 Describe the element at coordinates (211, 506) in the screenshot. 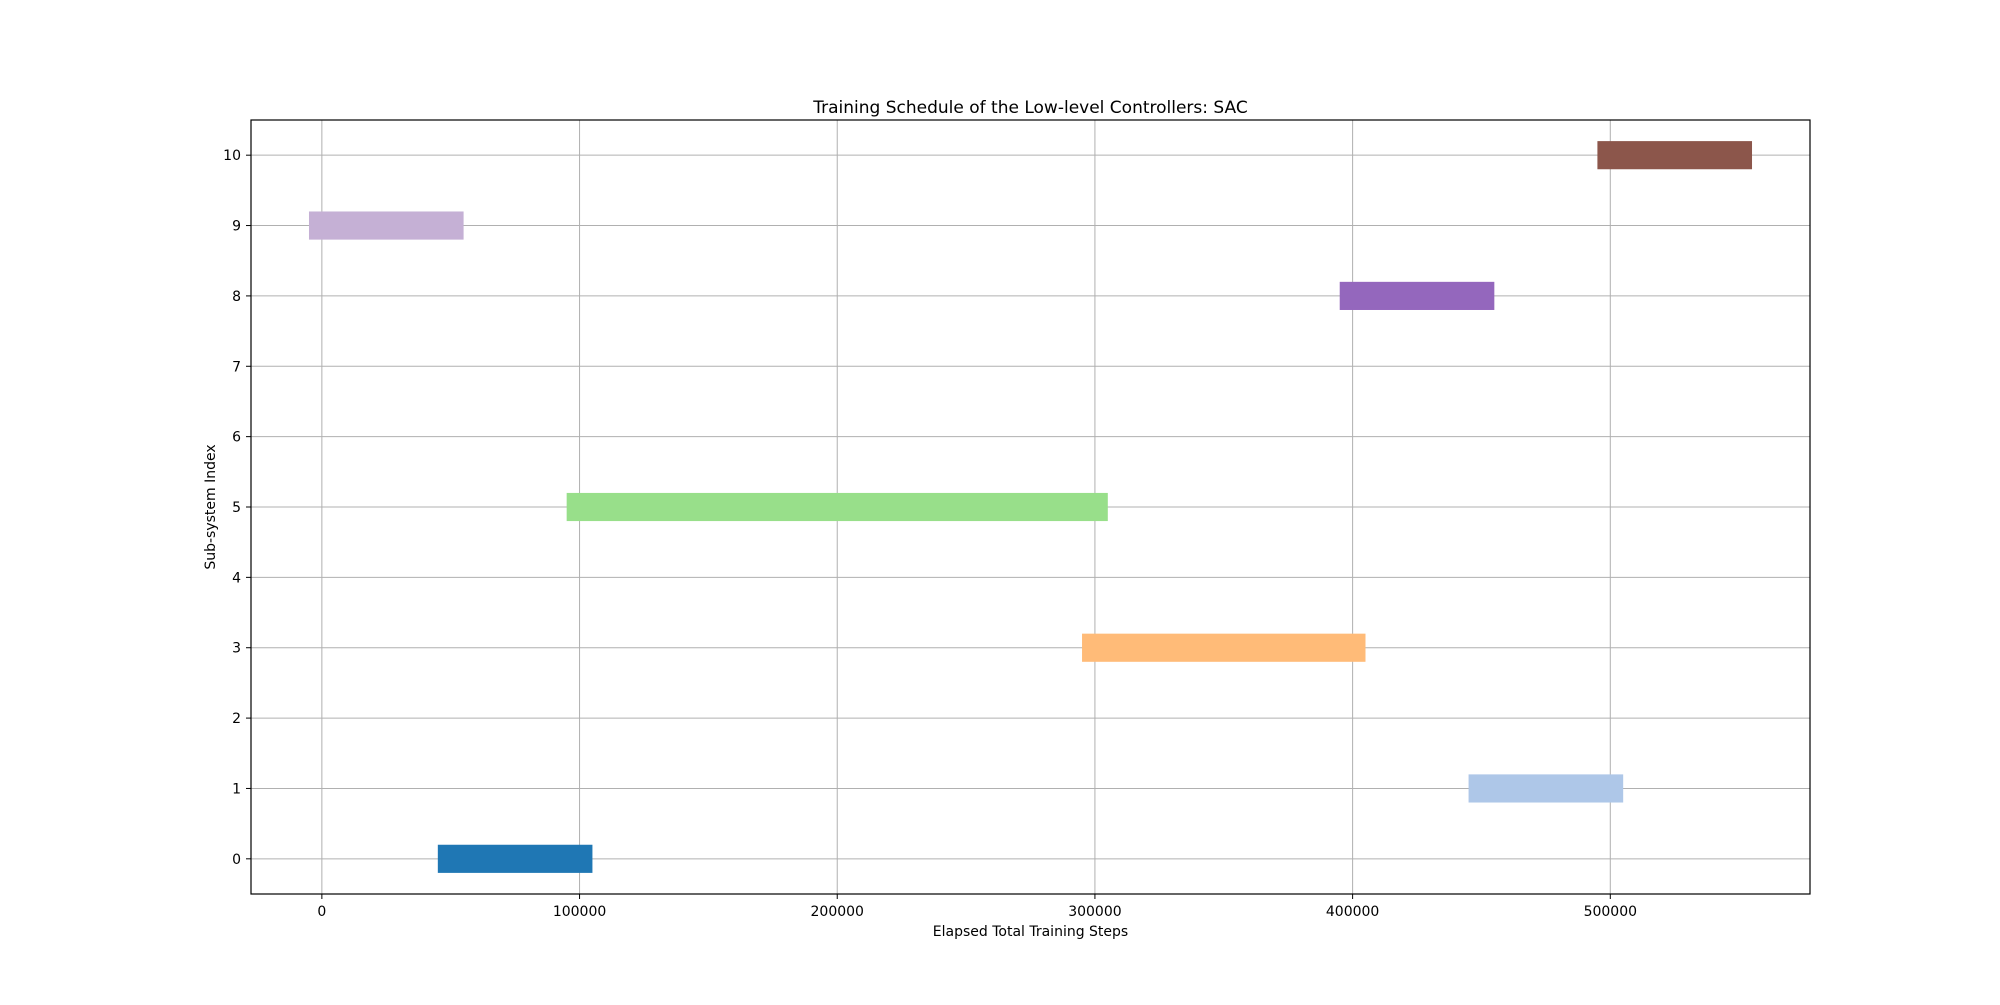

I see `y-axis-label: Sub-system Index` at that location.